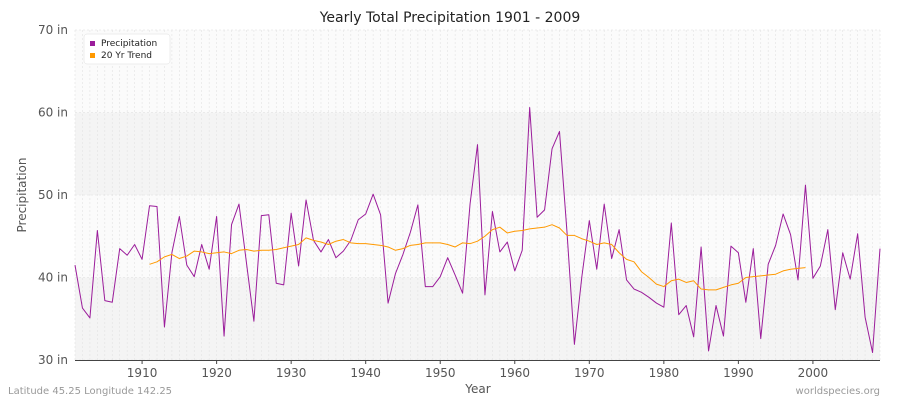 Image resolution: width=900 pixels, height=400 pixels. What do you see at coordinates (589, 373) in the screenshot?
I see `x-tick-label: 1970` at bounding box center [589, 373].